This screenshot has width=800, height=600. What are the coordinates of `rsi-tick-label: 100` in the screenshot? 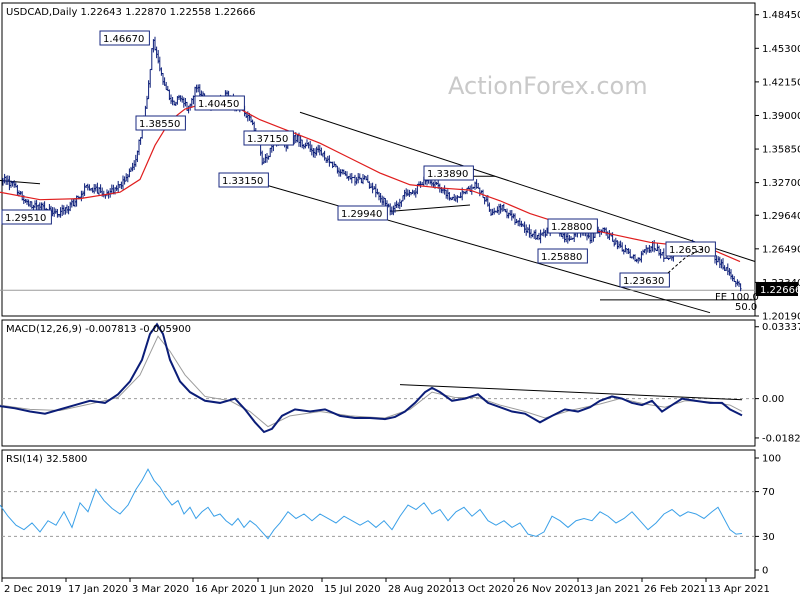 It's located at (771, 459).